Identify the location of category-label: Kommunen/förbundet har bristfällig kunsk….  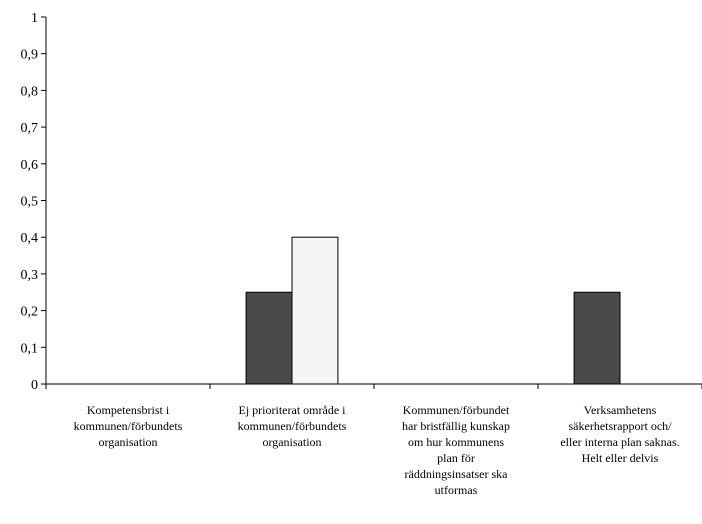
(456, 450).